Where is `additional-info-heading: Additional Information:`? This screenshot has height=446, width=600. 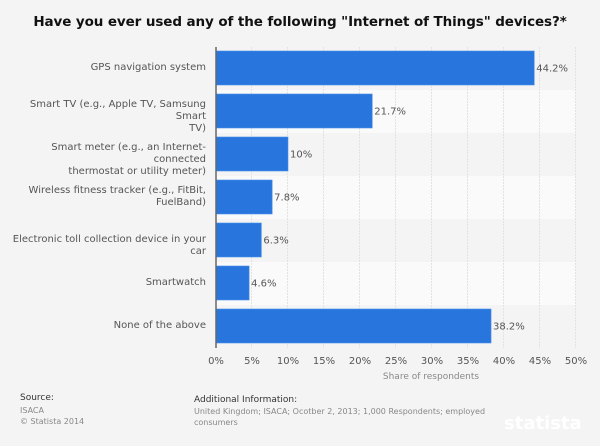 additional-info-heading: Additional Information: is located at coordinates (246, 400).